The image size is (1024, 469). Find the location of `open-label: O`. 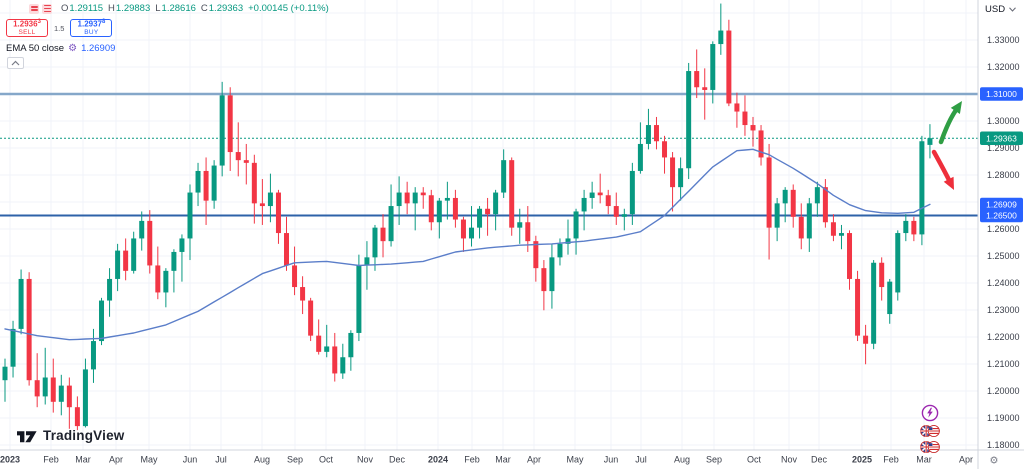

open-label: O is located at coordinates (65, 8).